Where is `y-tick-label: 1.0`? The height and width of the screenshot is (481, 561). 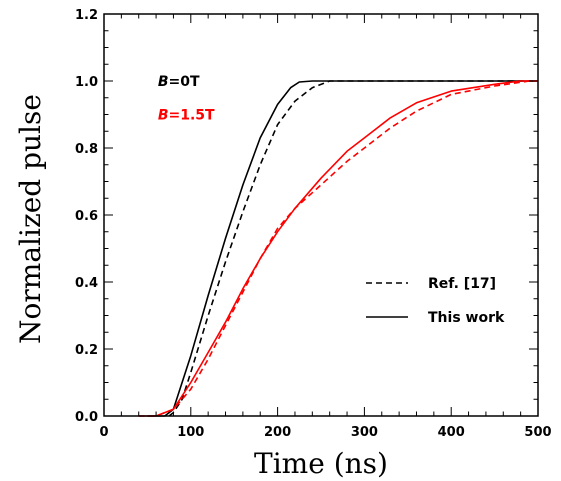
y-tick-label: 1.0 is located at coordinates (86, 82).